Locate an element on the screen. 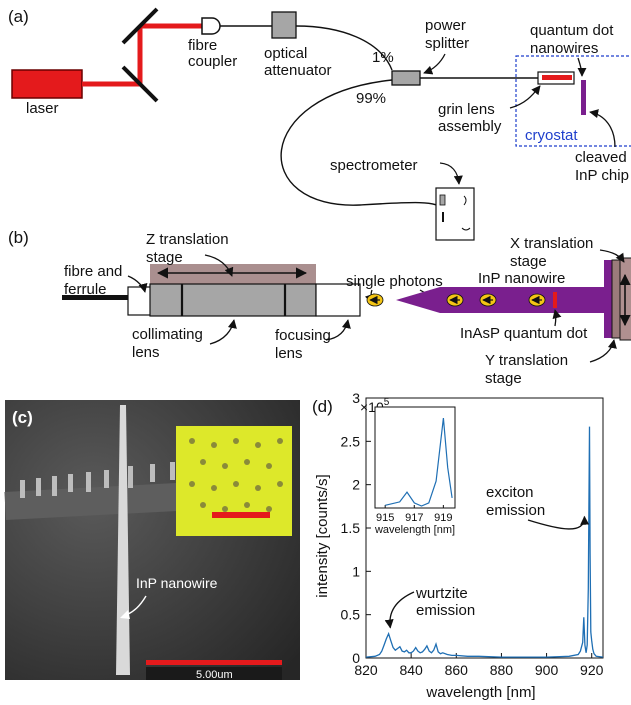 Image resolution: width=631 pixels, height=705 pixels. fibre-coupler is located at coordinates (211, 26).